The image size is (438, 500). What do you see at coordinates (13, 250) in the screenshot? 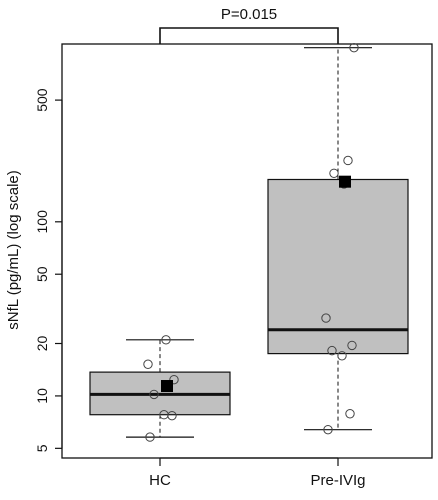
I see `y-axis-title: sNfL (pg/mL) (log scale)` at bounding box center [13, 250].